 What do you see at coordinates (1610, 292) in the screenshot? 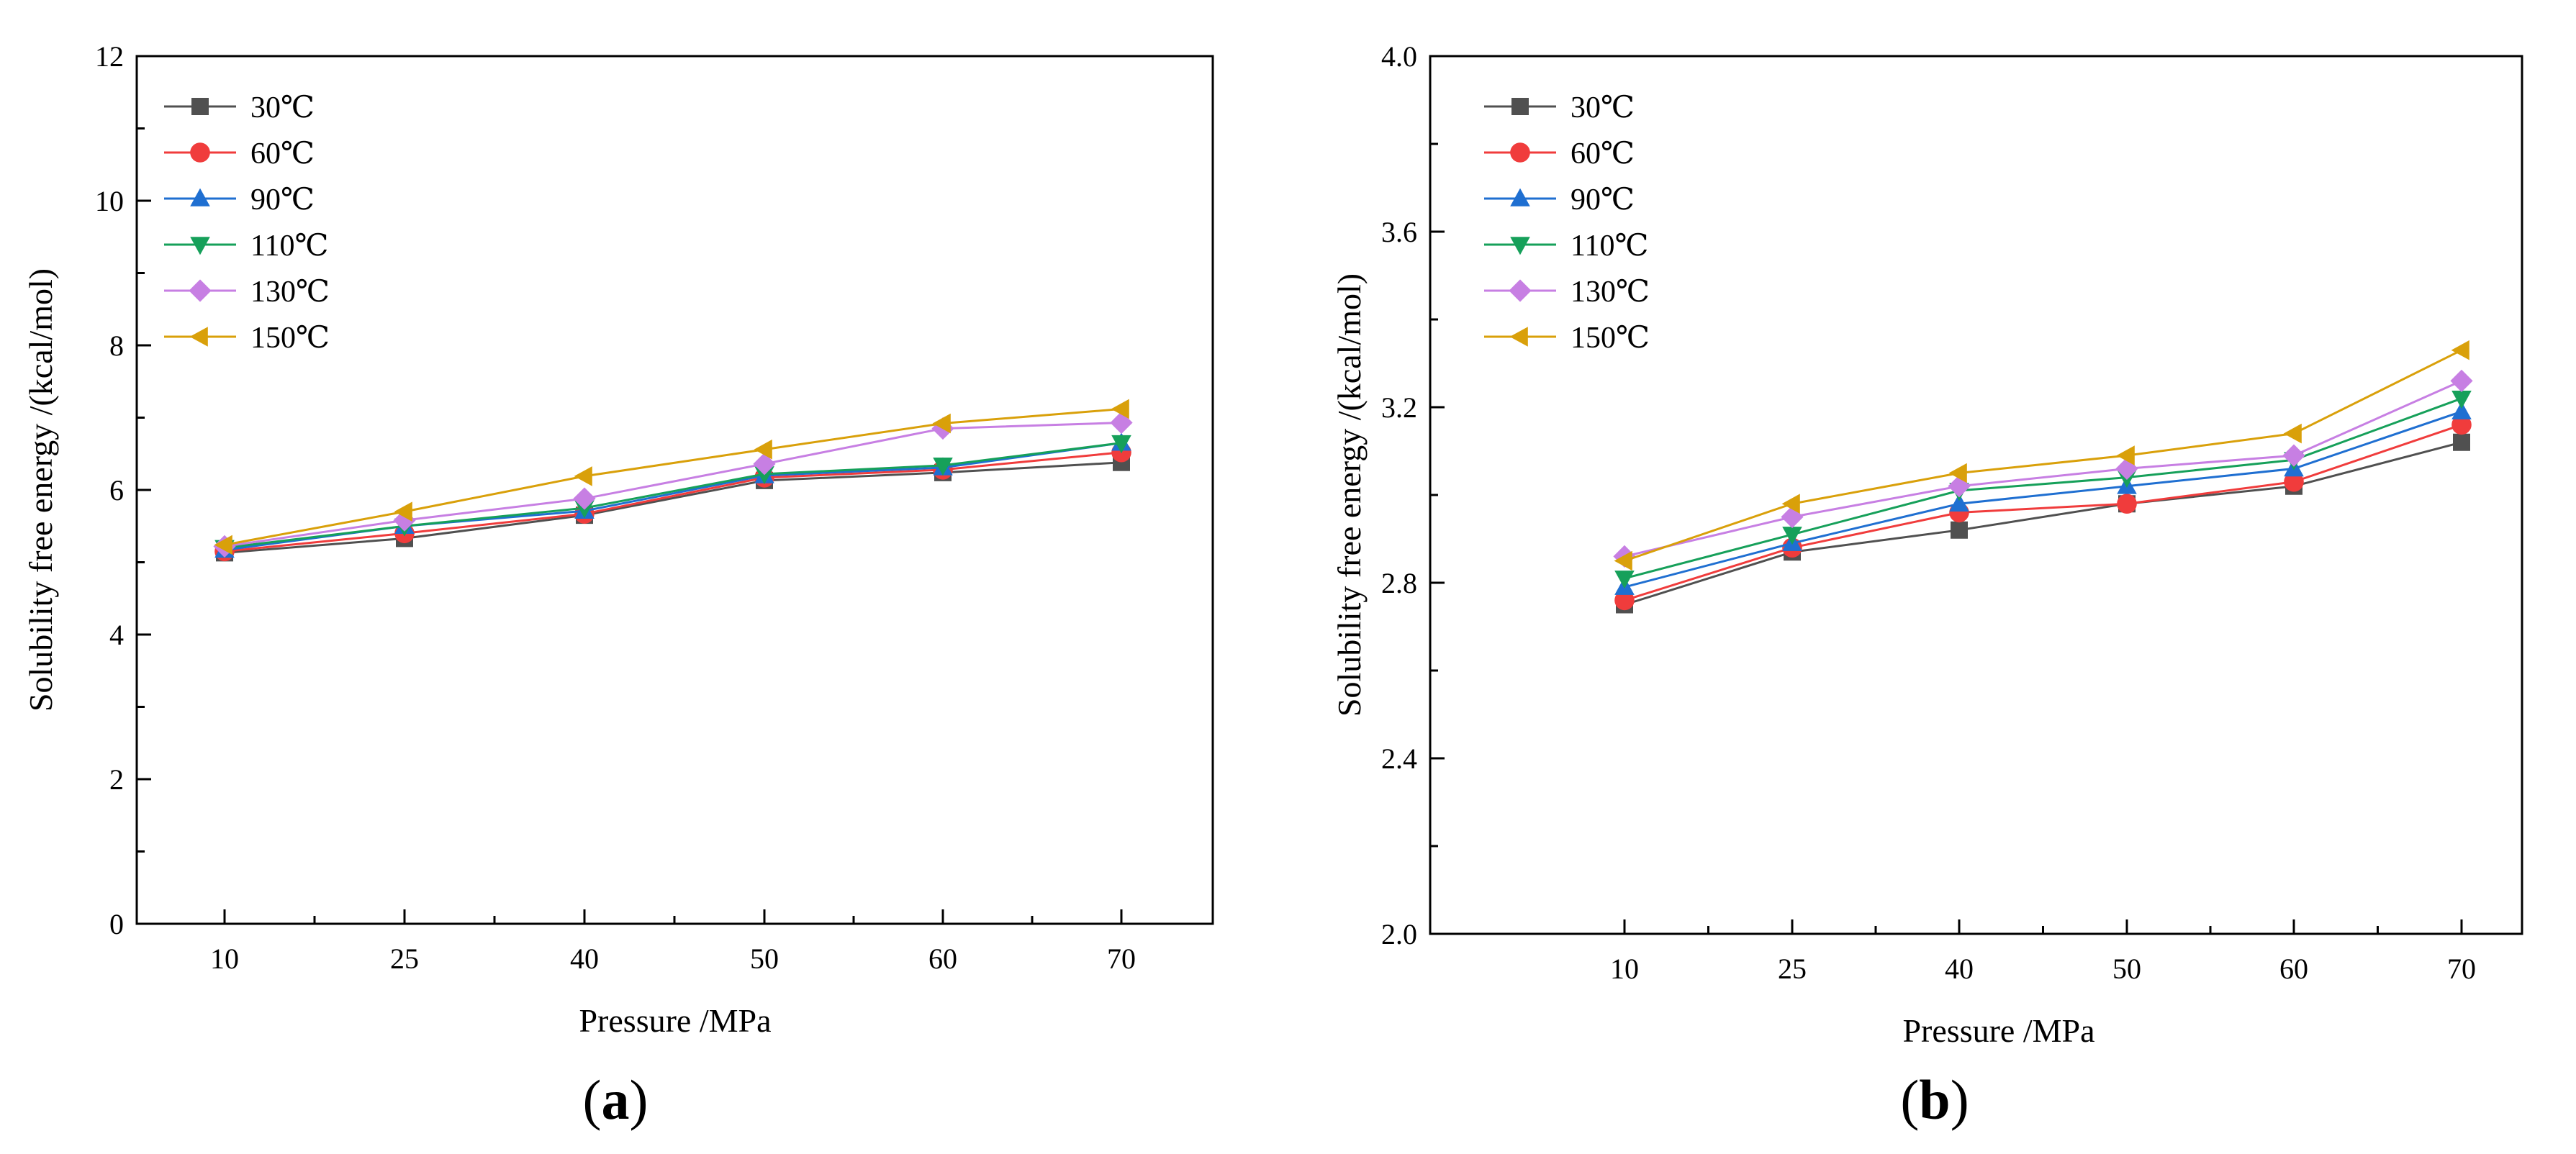
I see `panel-b-legend-label: 130℃` at bounding box center [1610, 292].